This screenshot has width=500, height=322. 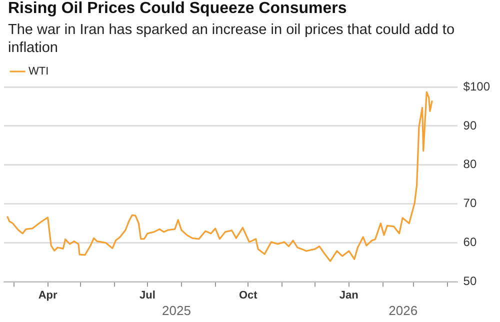 I want to click on y-tick-label: 60, so click(x=470, y=242).